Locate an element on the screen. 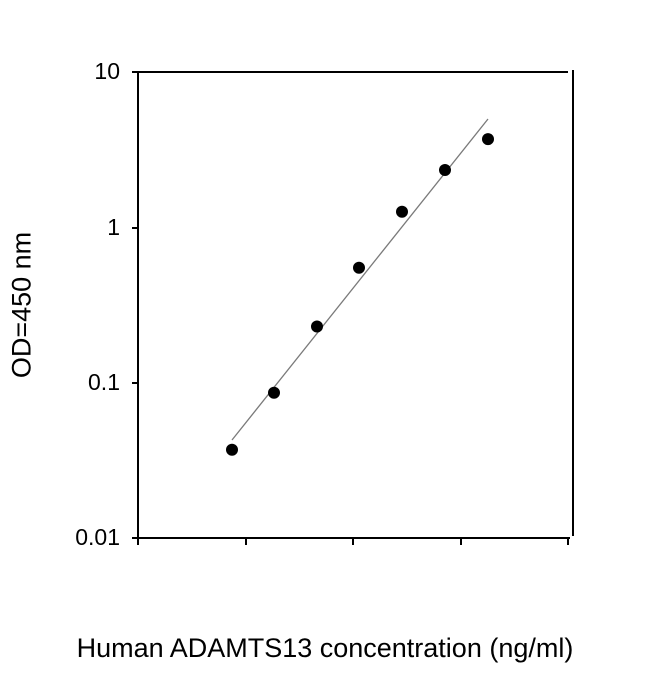 Image resolution: width=650 pixels, height=674 pixels. y-axis-title: OD=450 nm is located at coordinates (21, 305).